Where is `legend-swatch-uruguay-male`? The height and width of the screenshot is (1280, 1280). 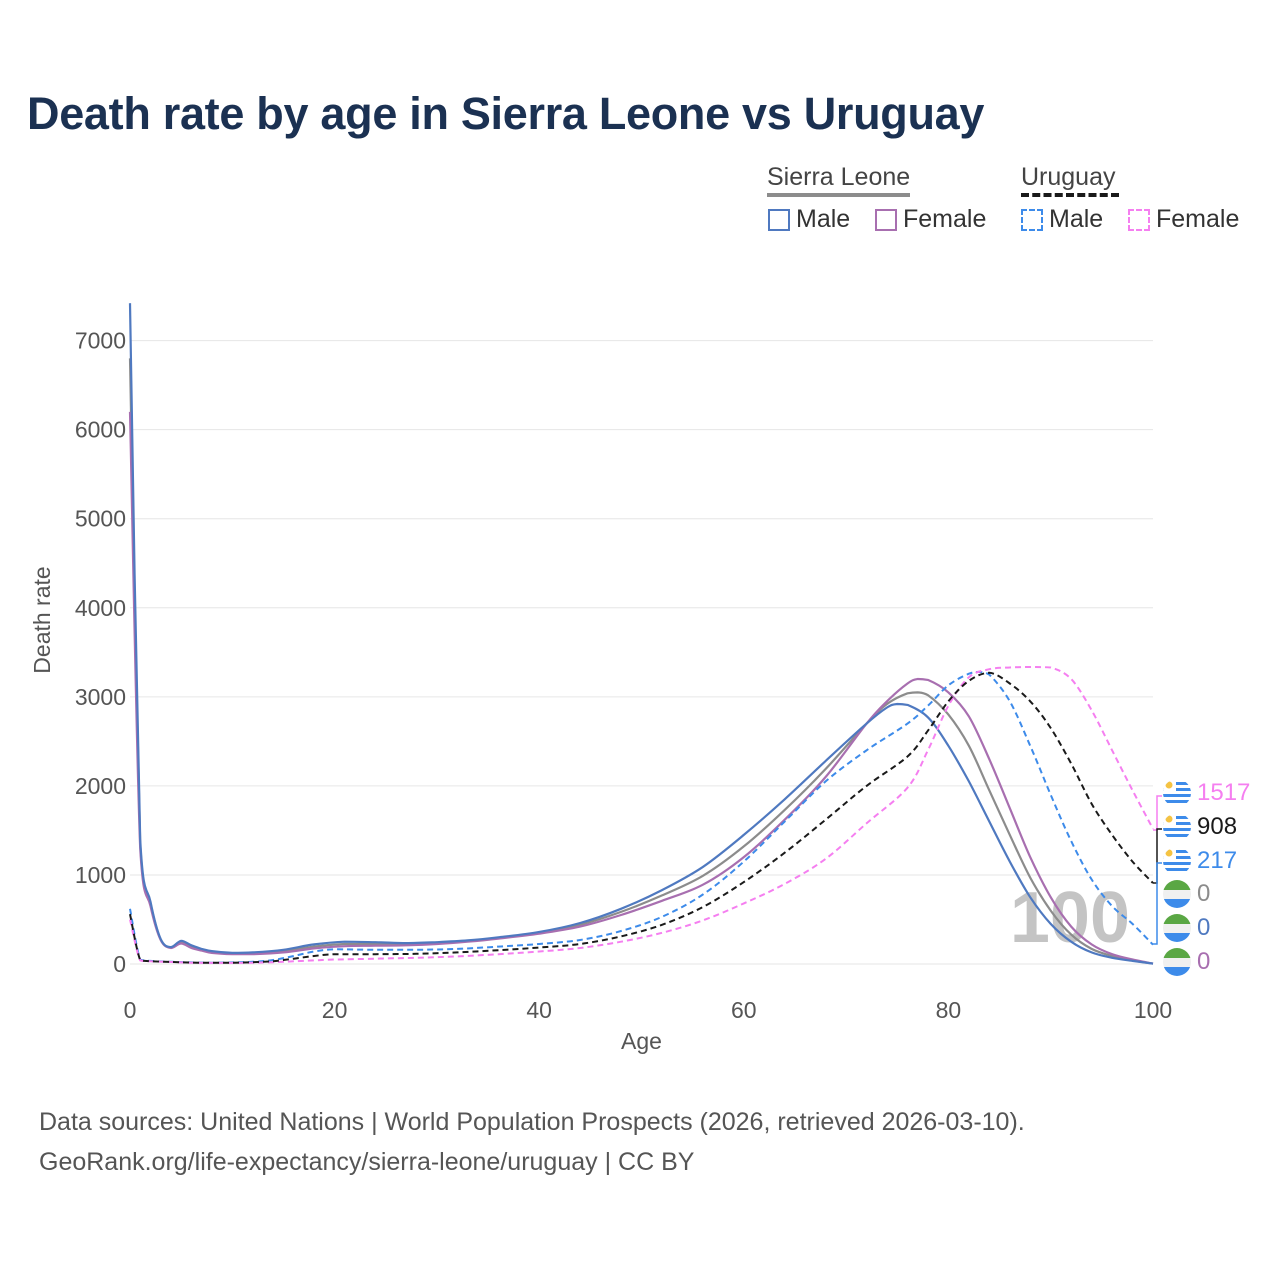
legend-swatch-uruguay-male is located at coordinates (1032, 219).